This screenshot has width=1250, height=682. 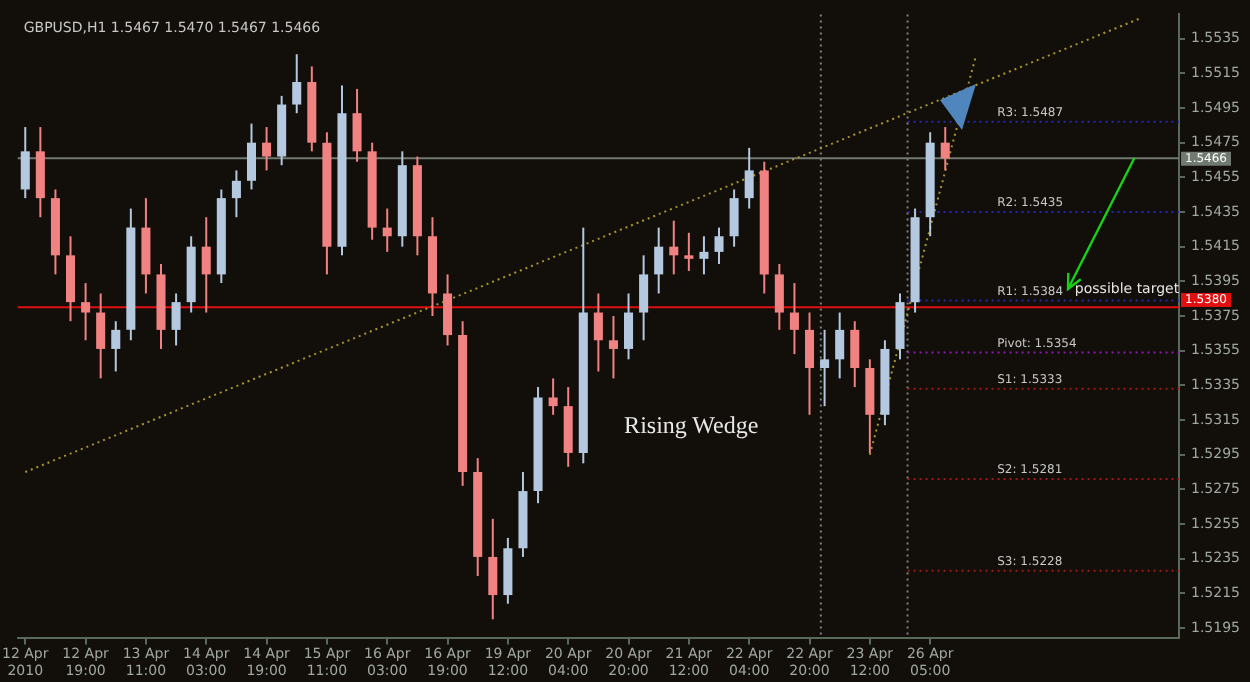 What do you see at coordinates (691, 424) in the screenshot?
I see `annotation: Rising Wedge` at bounding box center [691, 424].